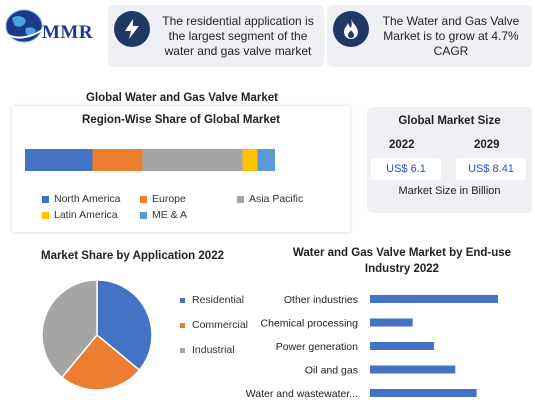 The height and width of the screenshot is (416, 535). What do you see at coordinates (402, 145) in the screenshot?
I see `year-start: 2022` at bounding box center [402, 145].